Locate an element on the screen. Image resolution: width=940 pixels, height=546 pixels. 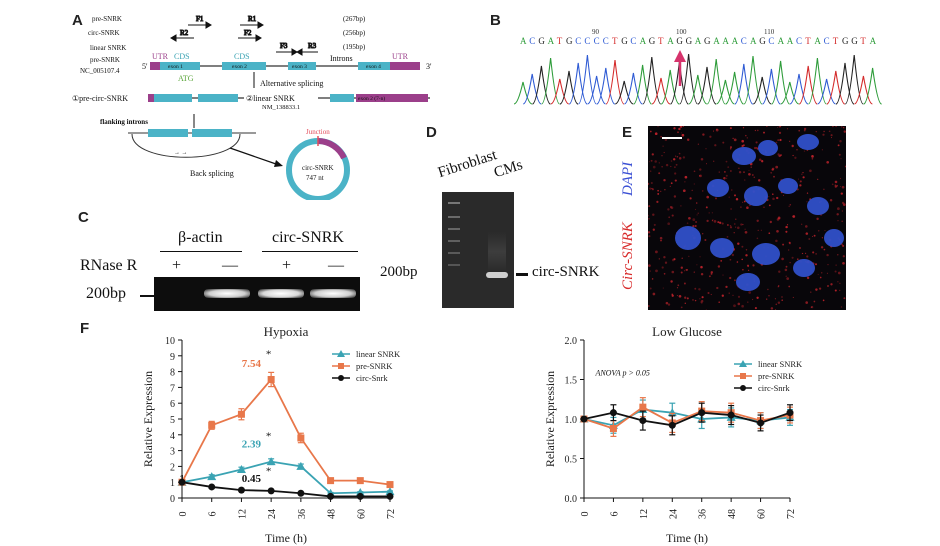
x-axis-label: Time (h) is located at coordinates (687, 538).